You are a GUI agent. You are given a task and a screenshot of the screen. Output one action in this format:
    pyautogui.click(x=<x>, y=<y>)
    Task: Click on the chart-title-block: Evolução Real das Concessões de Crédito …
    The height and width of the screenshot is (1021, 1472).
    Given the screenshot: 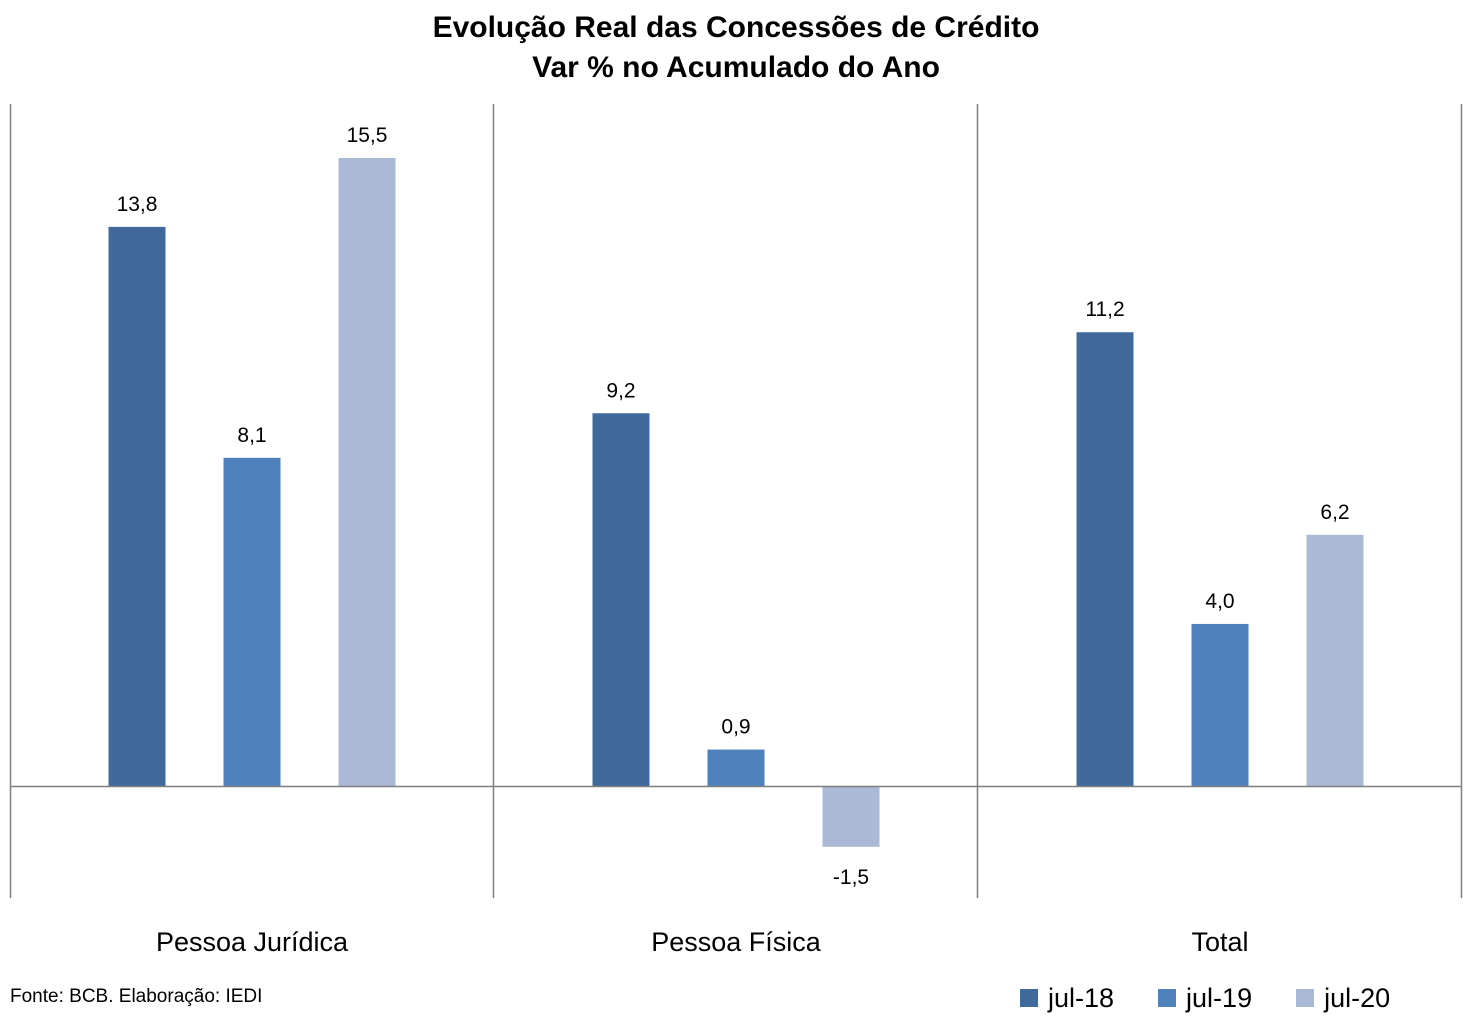 What is the action you would take?
    pyautogui.click(x=736, y=48)
    